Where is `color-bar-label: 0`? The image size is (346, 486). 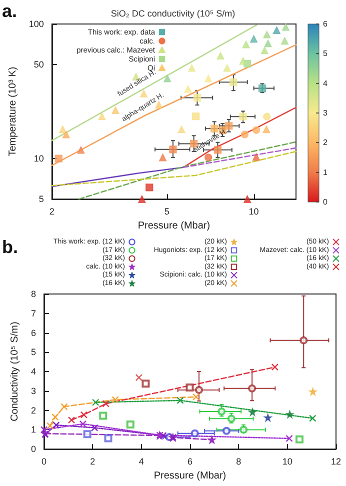 color-bar-label: 0 is located at coordinates (325, 202).